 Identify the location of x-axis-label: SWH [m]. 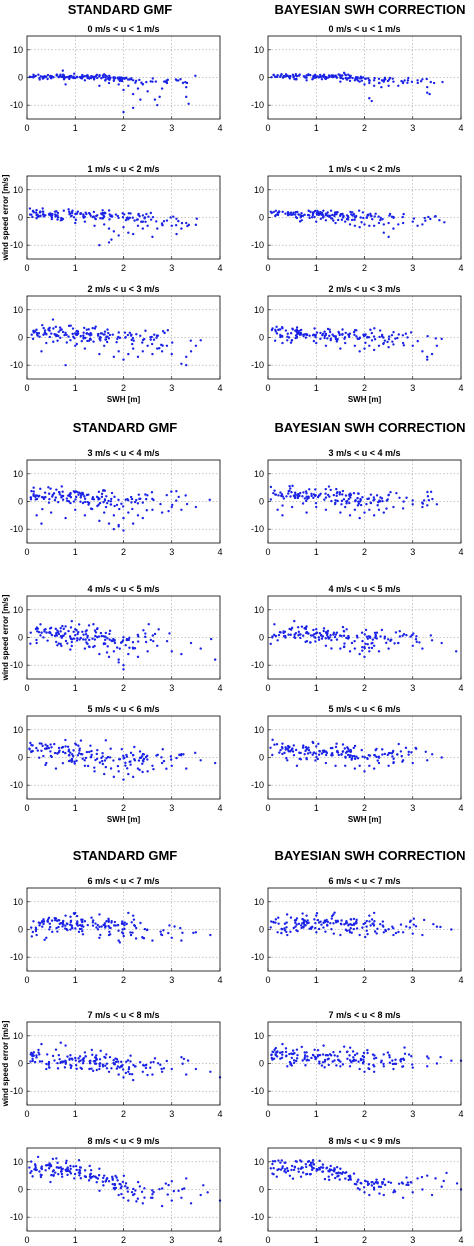
(124, 819).